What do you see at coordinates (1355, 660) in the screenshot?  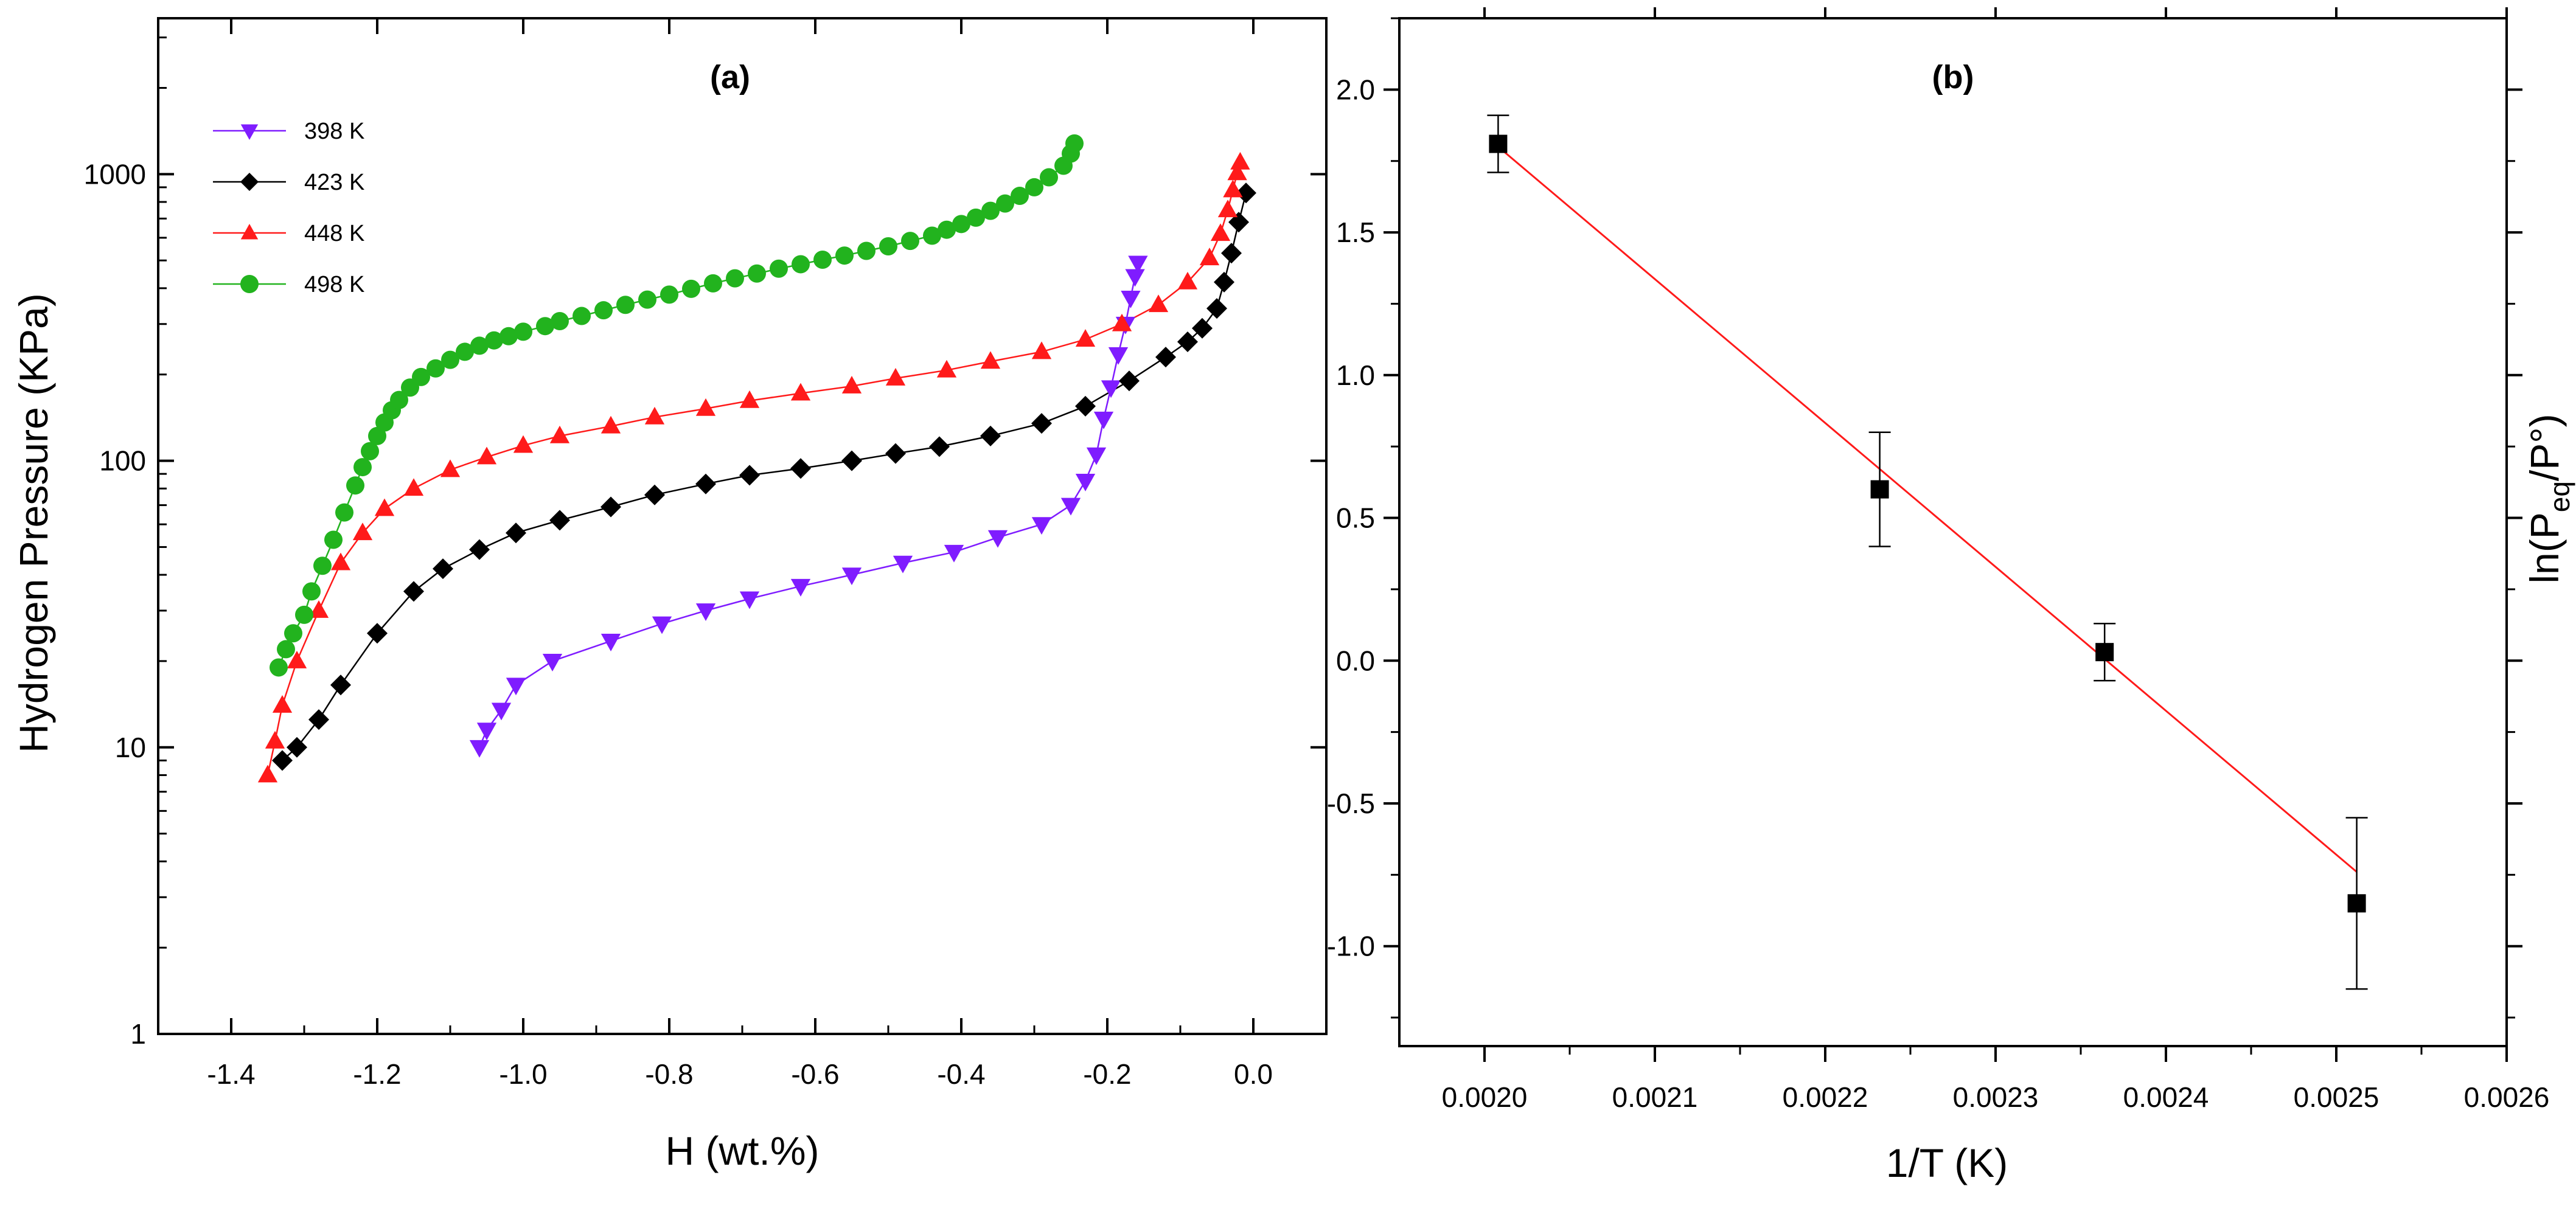 I see `panel-b-y-tick-label: 0.0` at bounding box center [1355, 660].